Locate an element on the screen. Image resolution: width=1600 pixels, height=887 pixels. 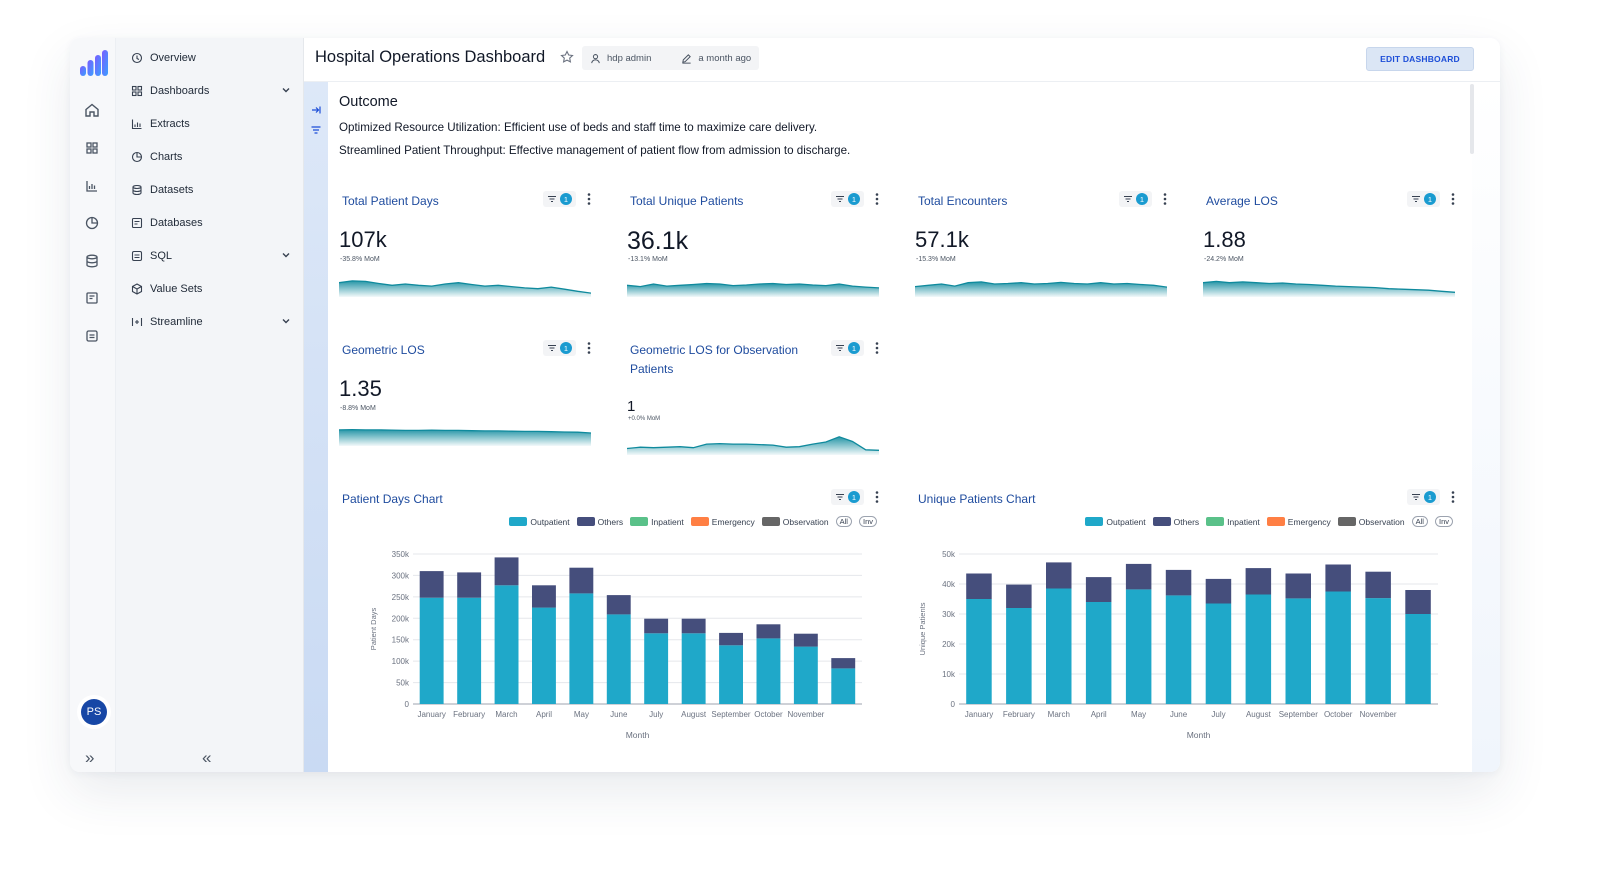
sidebar-item-databases: Databases is located at coordinates (211, 223).